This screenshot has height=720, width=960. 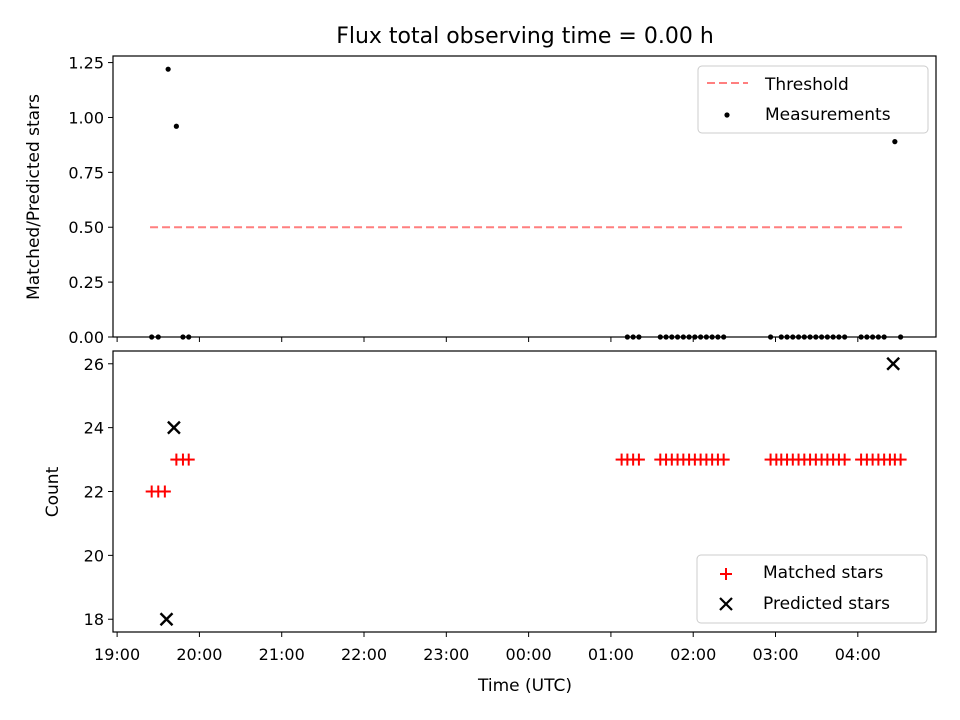 I want to click on bottom-legend: Matched stars Predicted stars, so click(x=812, y=589).